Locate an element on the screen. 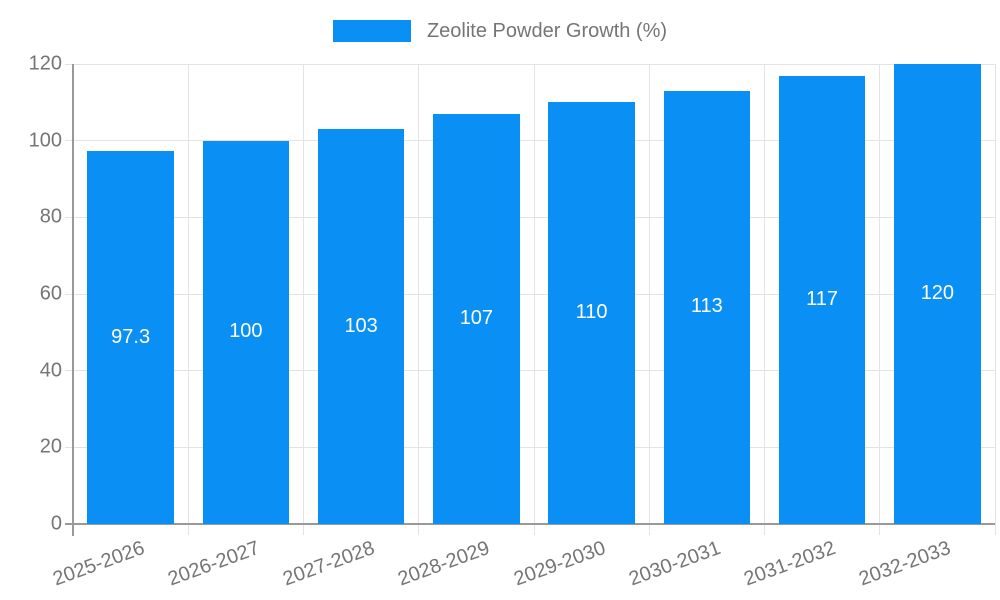 Image resolution: width=1000 pixels, height=600 pixels. x-tick-label: 2029-2030 is located at coordinates (559, 564).